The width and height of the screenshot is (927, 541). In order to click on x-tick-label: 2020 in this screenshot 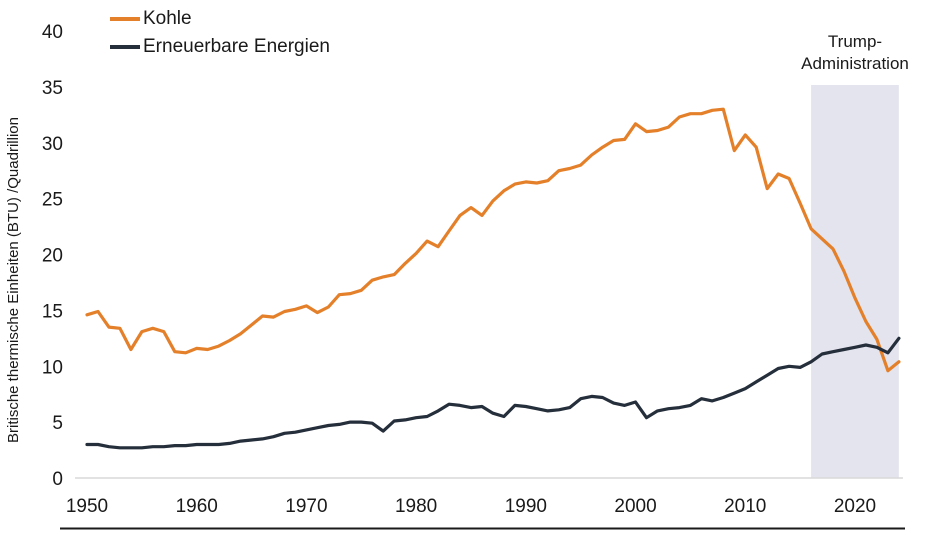, I will do `click(855, 506)`.